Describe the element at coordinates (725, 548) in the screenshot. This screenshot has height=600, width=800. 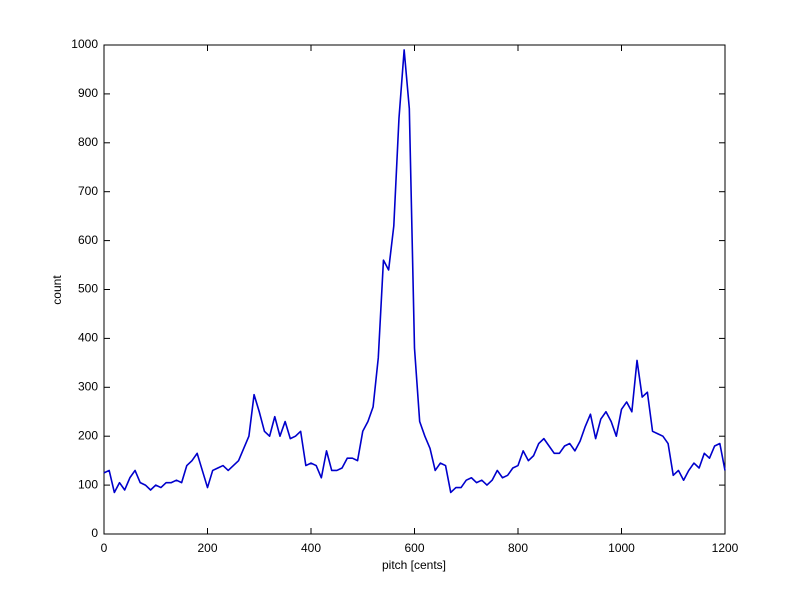
I see `x-tick-label: 1200` at that location.